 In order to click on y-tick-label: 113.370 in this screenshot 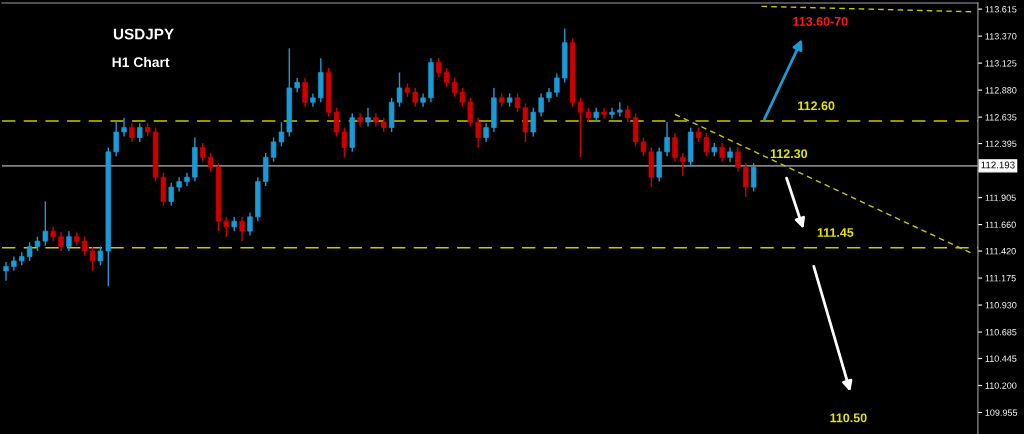, I will do `click(1001, 36)`.